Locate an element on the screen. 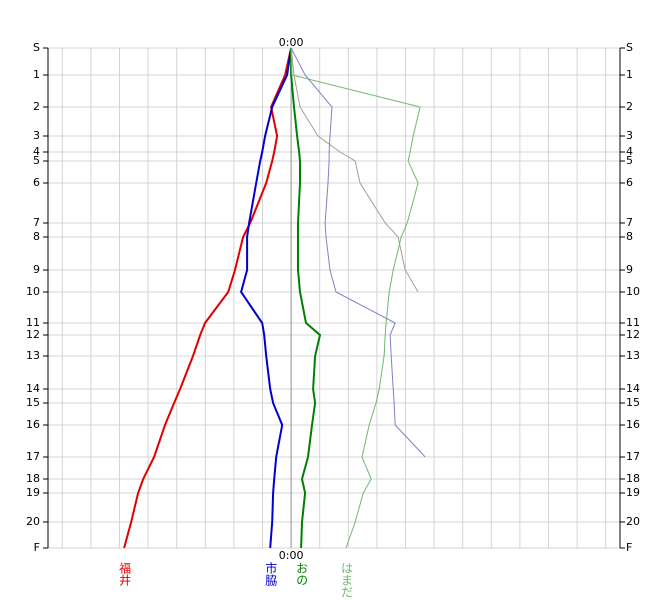 This screenshot has height=600, width=672. series-label: おの is located at coordinates (302, 574).